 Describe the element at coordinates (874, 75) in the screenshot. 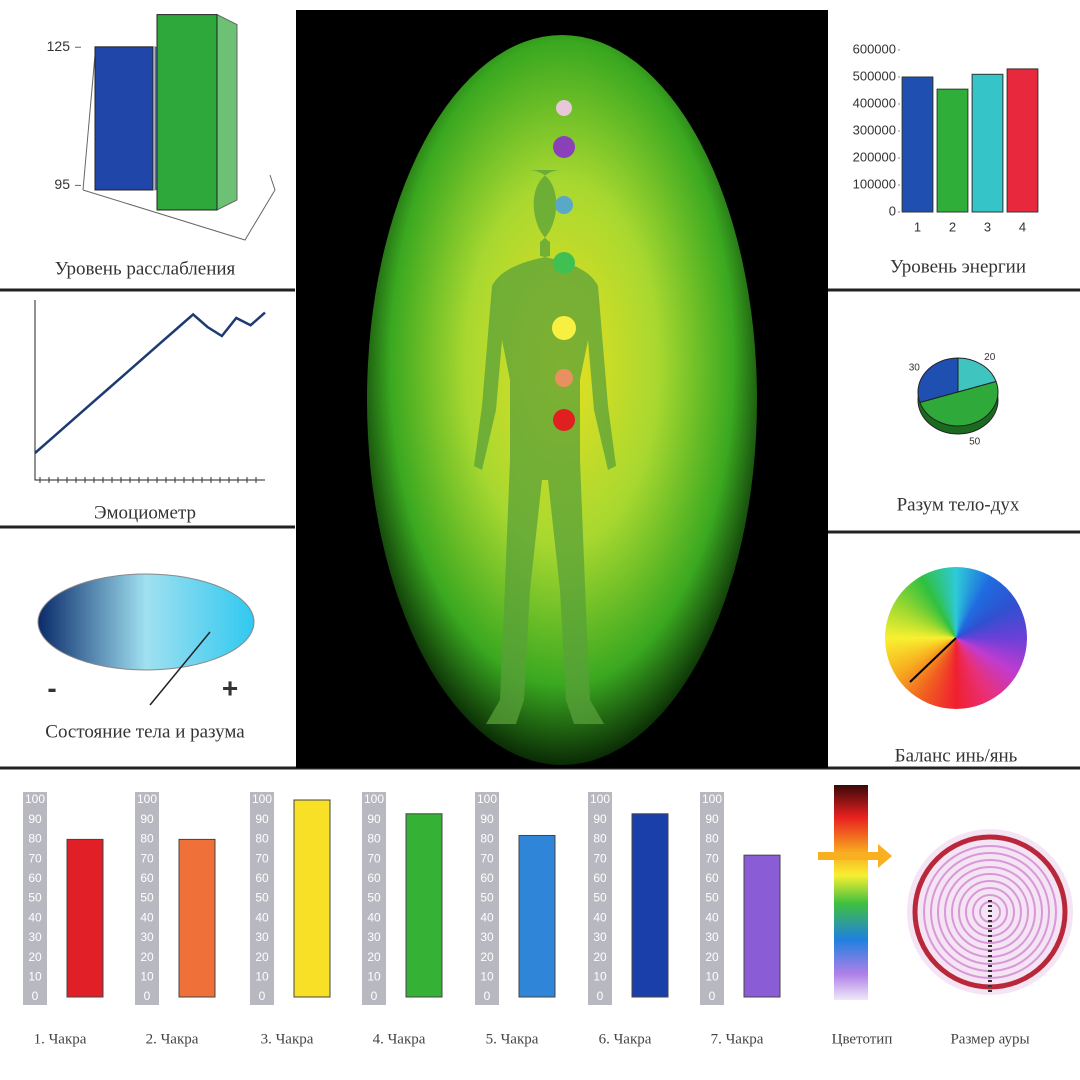

I see `y-tick-label: 500000` at that location.